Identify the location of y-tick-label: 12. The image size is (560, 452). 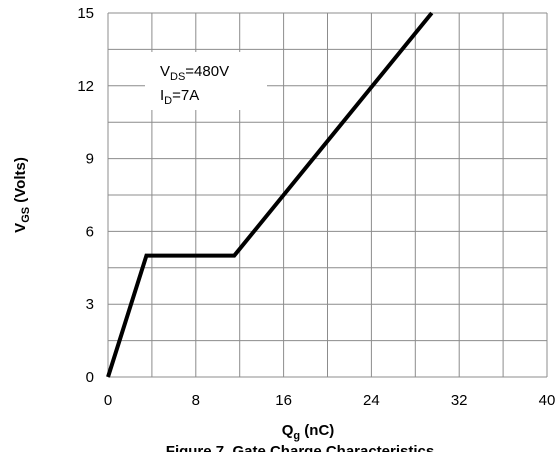
(85, 86).